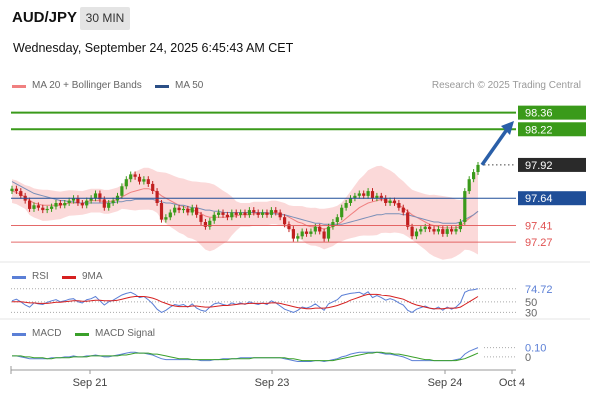  Describe the element at coordinates (539, 227) in the screenshot. I see `support-label: 97.41` at that location.